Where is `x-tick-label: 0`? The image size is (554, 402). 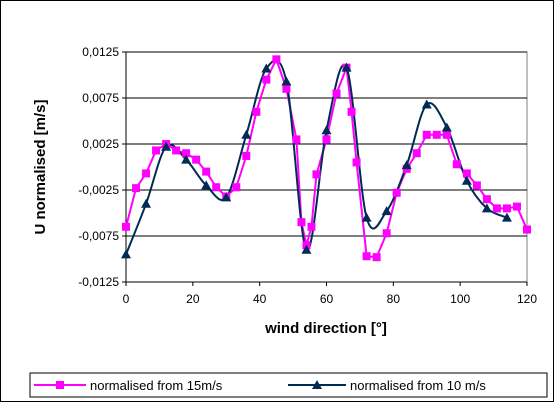
x-tick-label: 0 is located at coordinates (126, 299).